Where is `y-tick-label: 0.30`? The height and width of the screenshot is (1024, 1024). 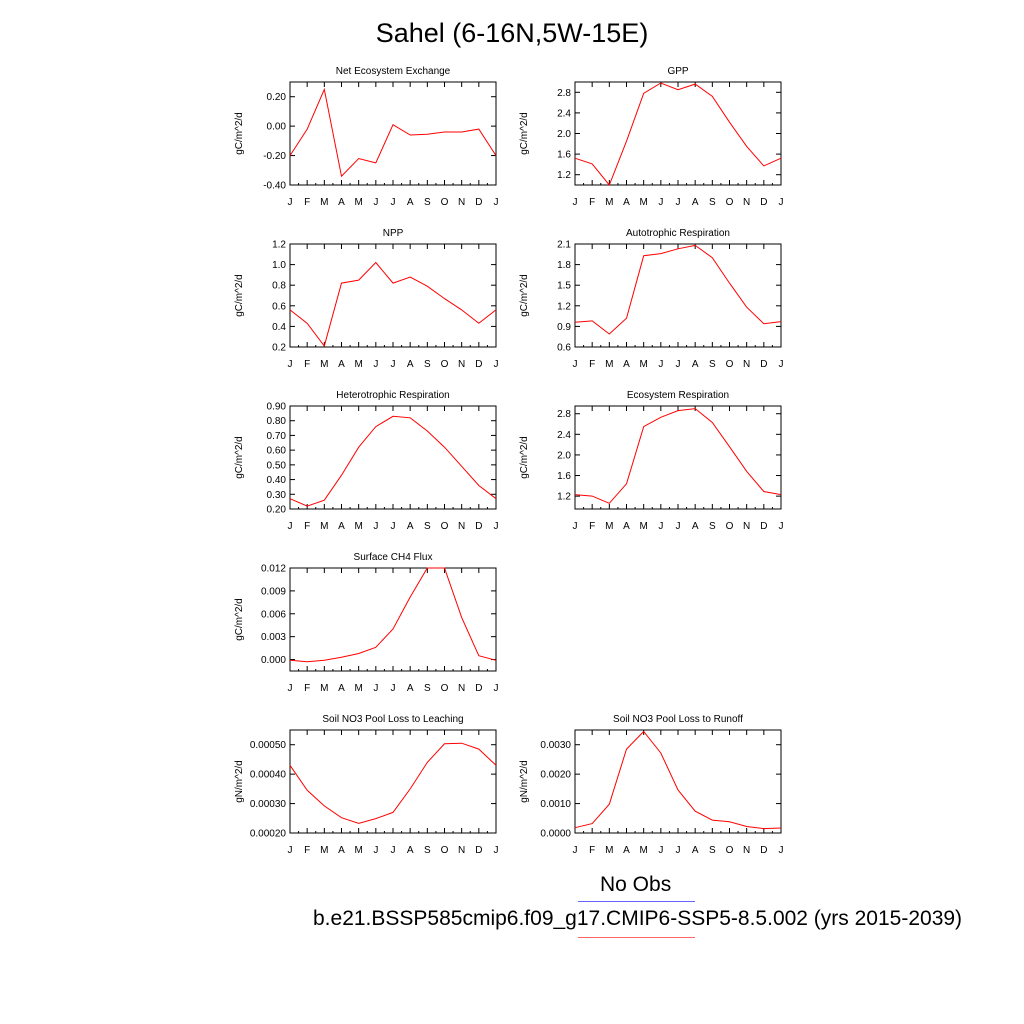 y-tick-label: 0.30 is located at coordinates (277, 495).